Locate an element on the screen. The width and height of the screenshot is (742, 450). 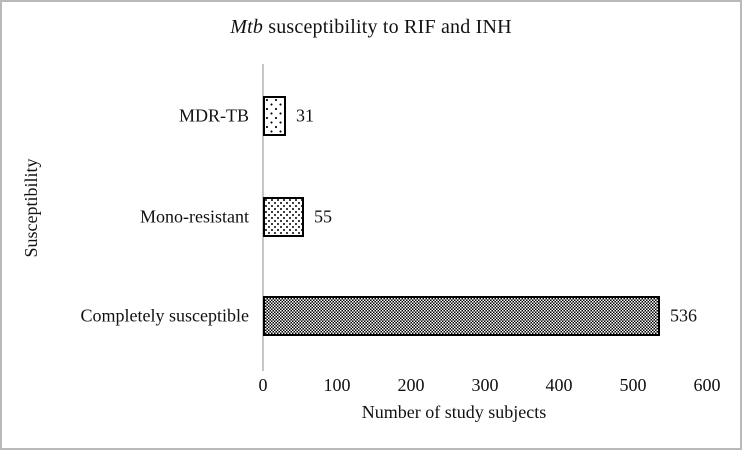
x-tick-600: 600 is located at coordinates (707, 385).